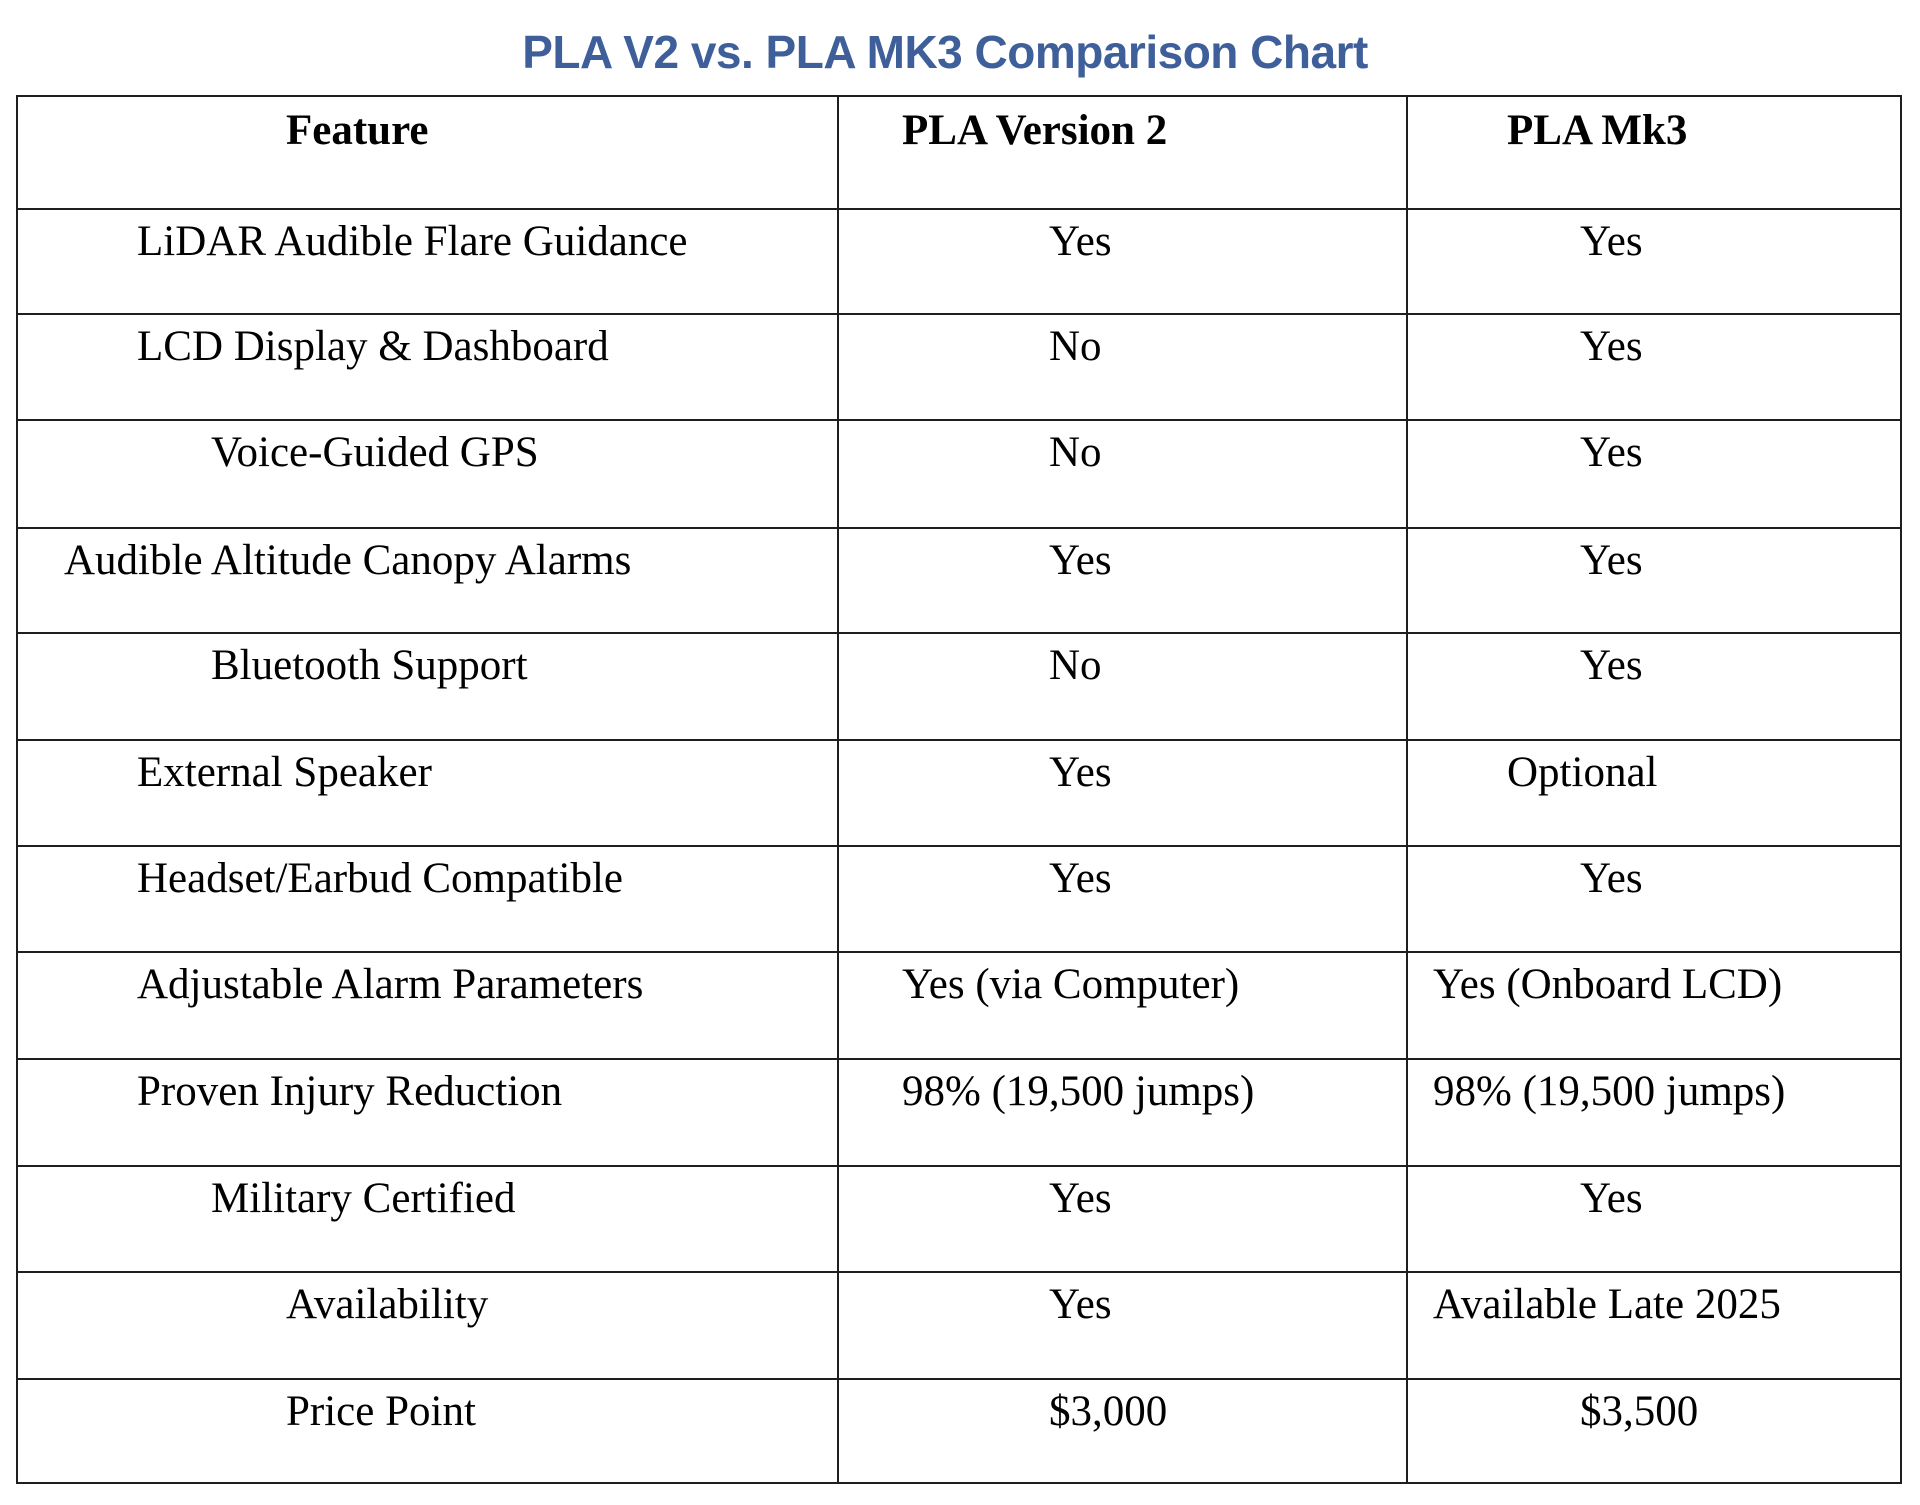  I want to click on feature-label: Headset/Earbud Compatible, so click(380, 878).